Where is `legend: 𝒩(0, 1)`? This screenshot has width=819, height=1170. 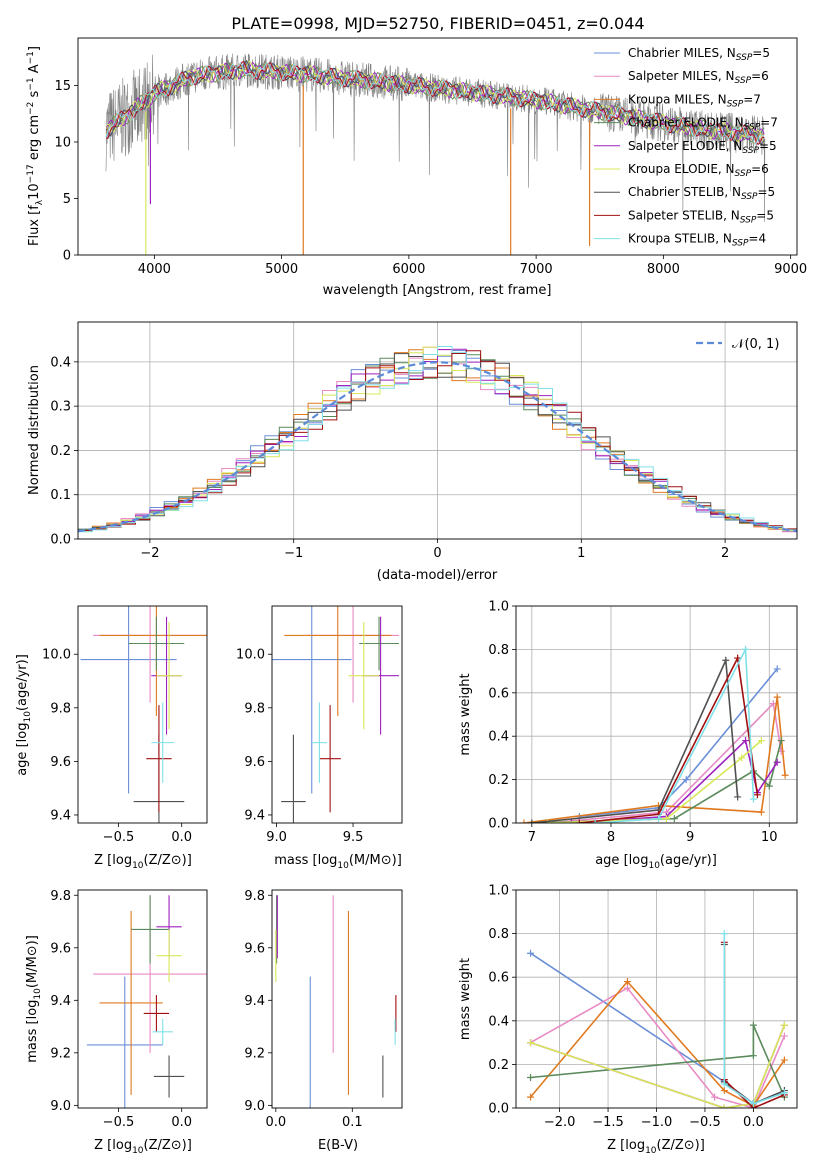 legend: 𝒩(0, 1) is located at coordinates (737, 344).